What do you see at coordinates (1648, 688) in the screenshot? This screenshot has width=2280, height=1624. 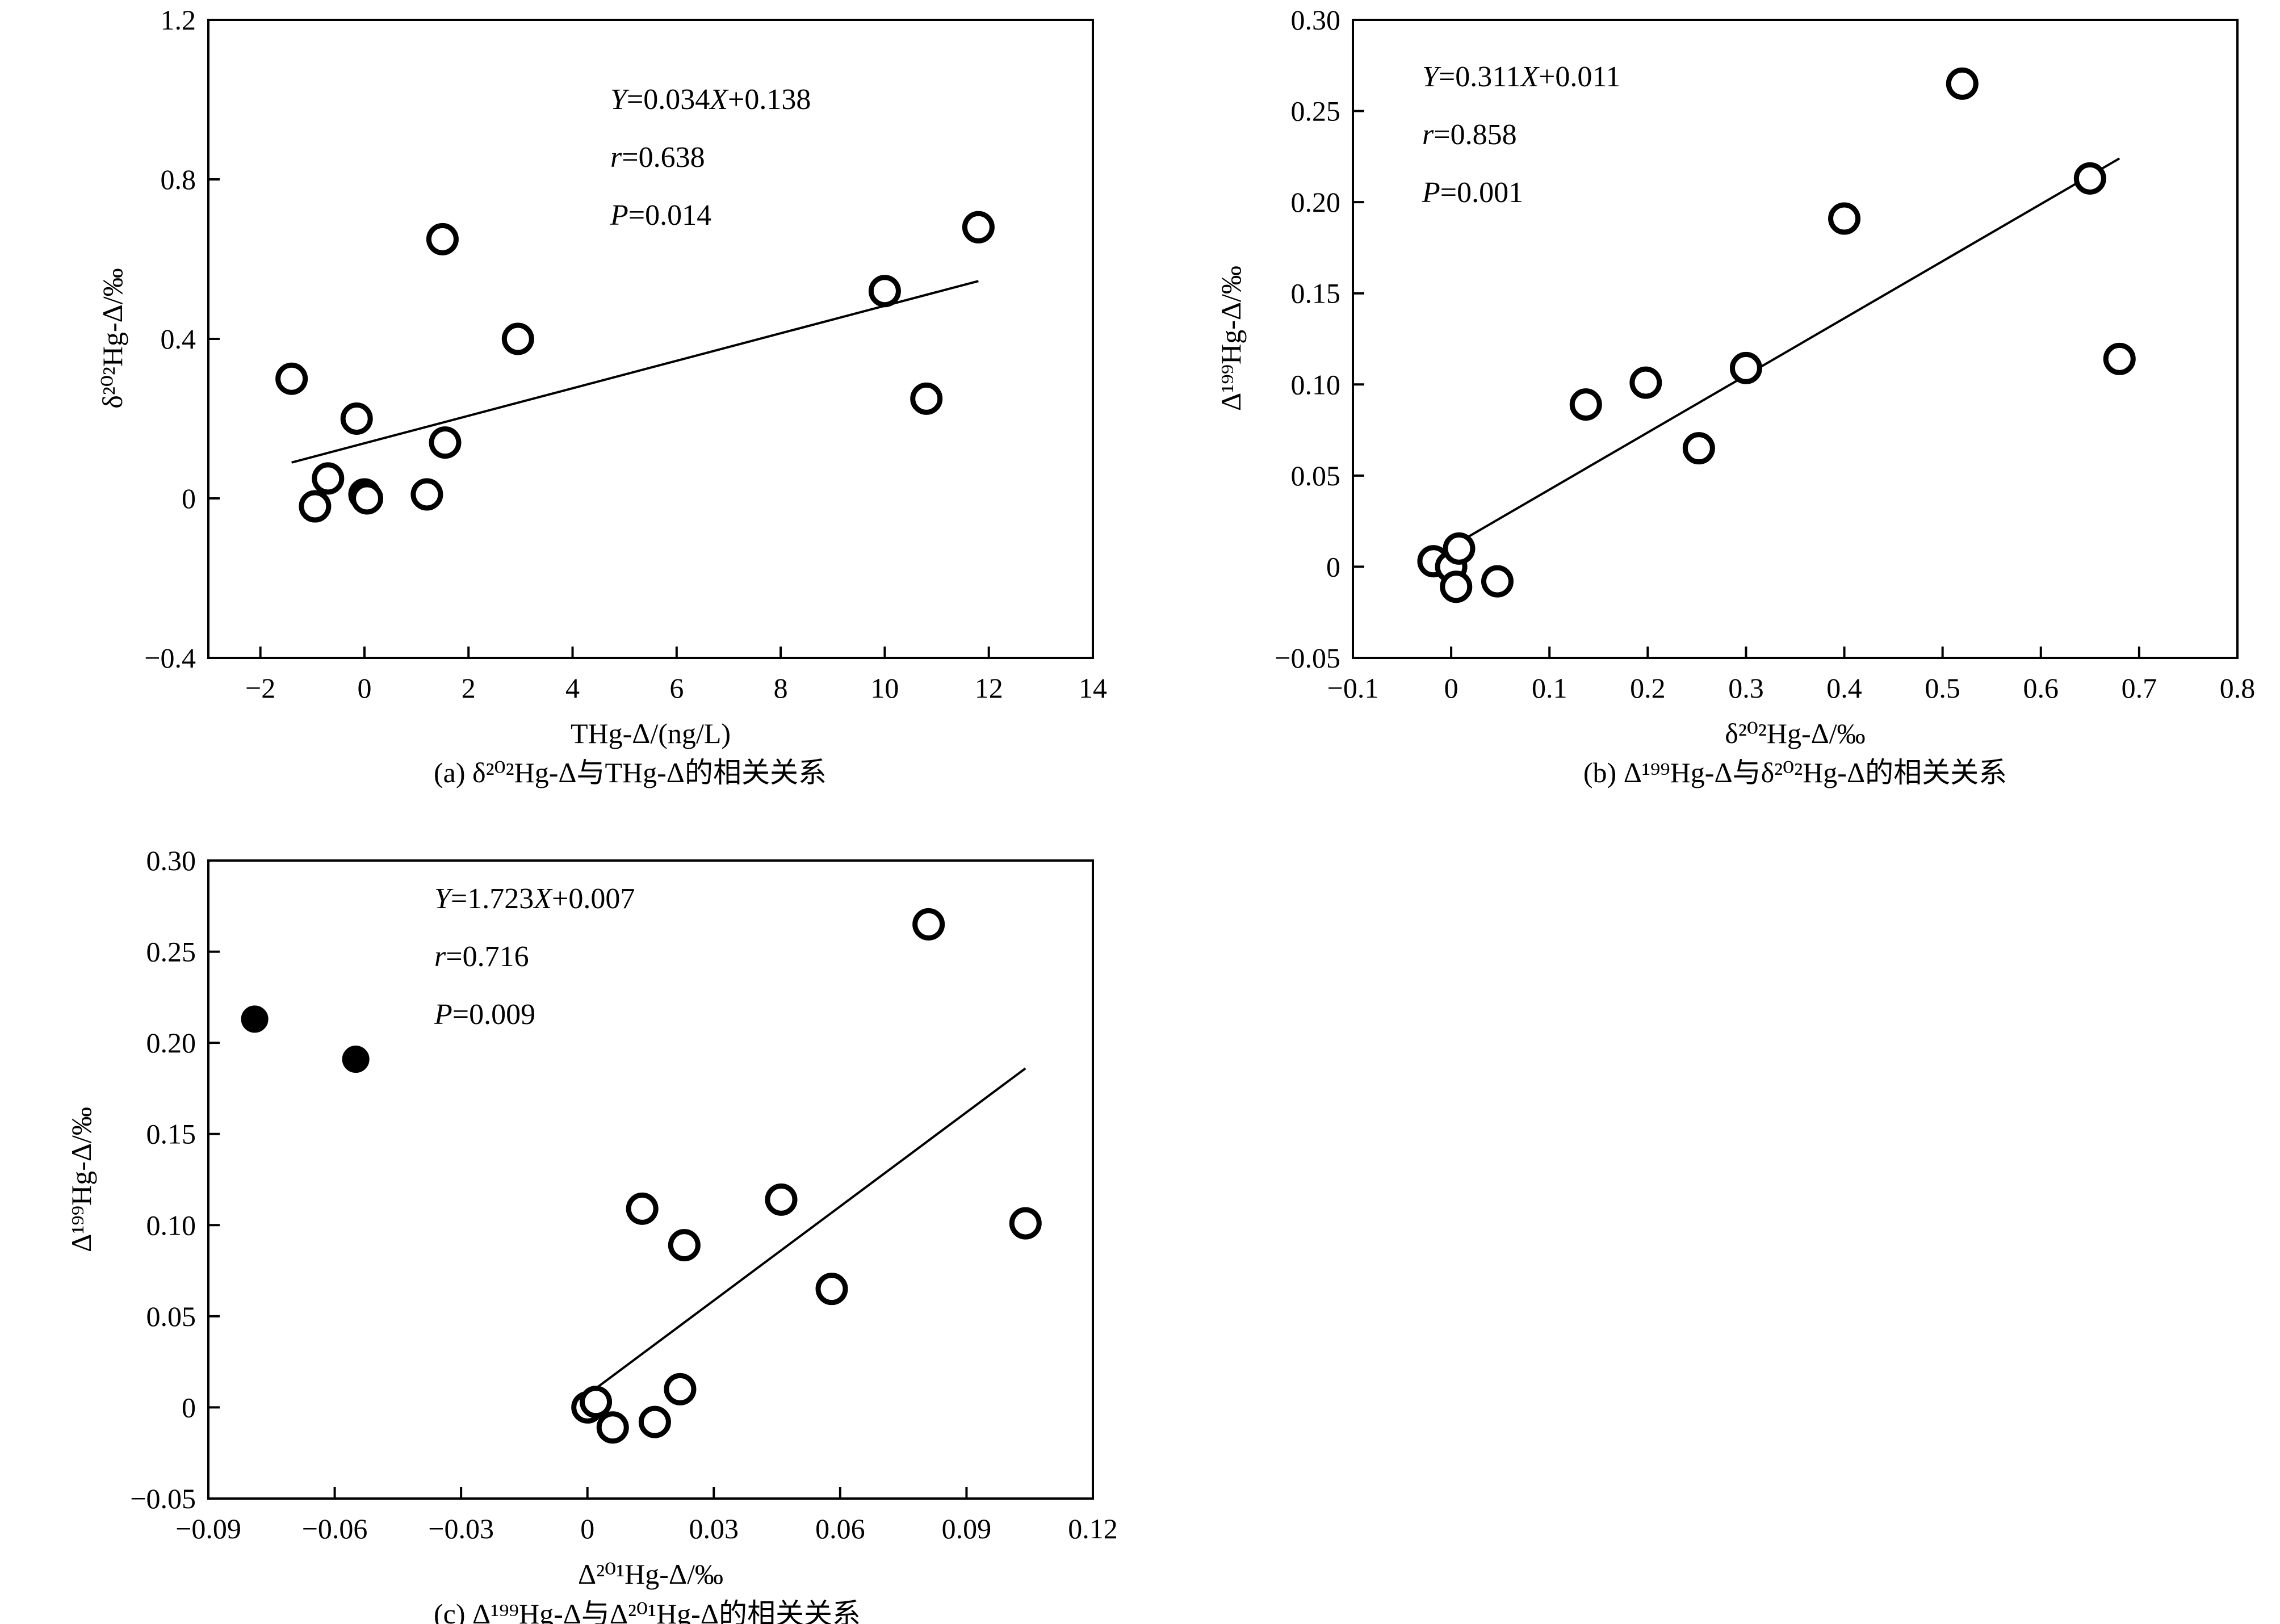 I see `x-tick-label-b: 0.2` at bounding box center [1648, 688].